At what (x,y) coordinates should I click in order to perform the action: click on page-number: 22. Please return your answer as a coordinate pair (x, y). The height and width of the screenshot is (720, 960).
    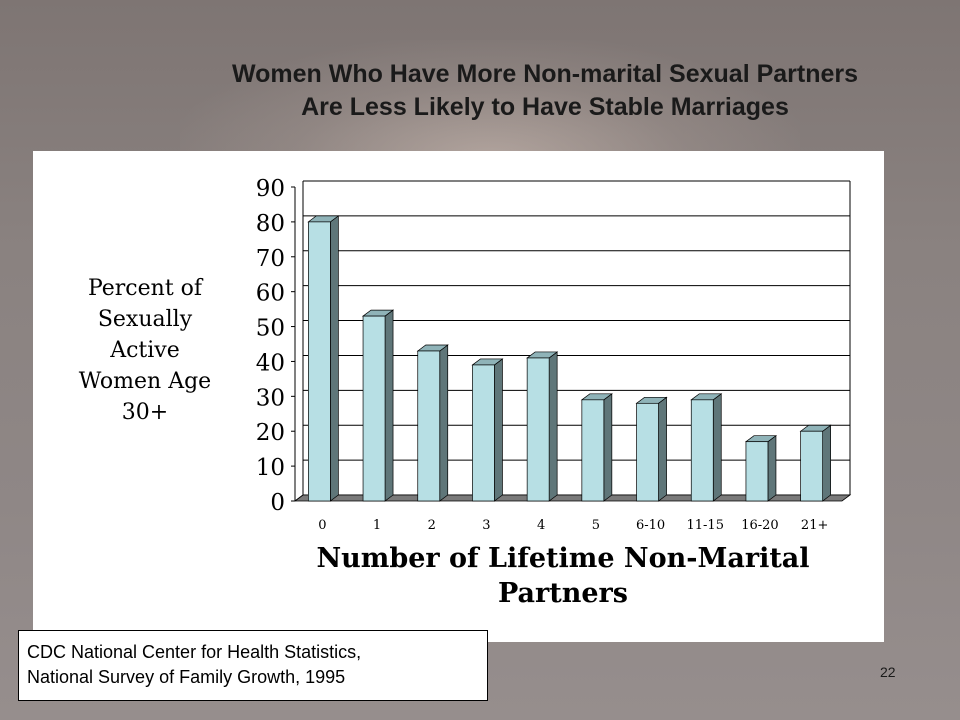
    Looking at the image, I should click on (888, 672).